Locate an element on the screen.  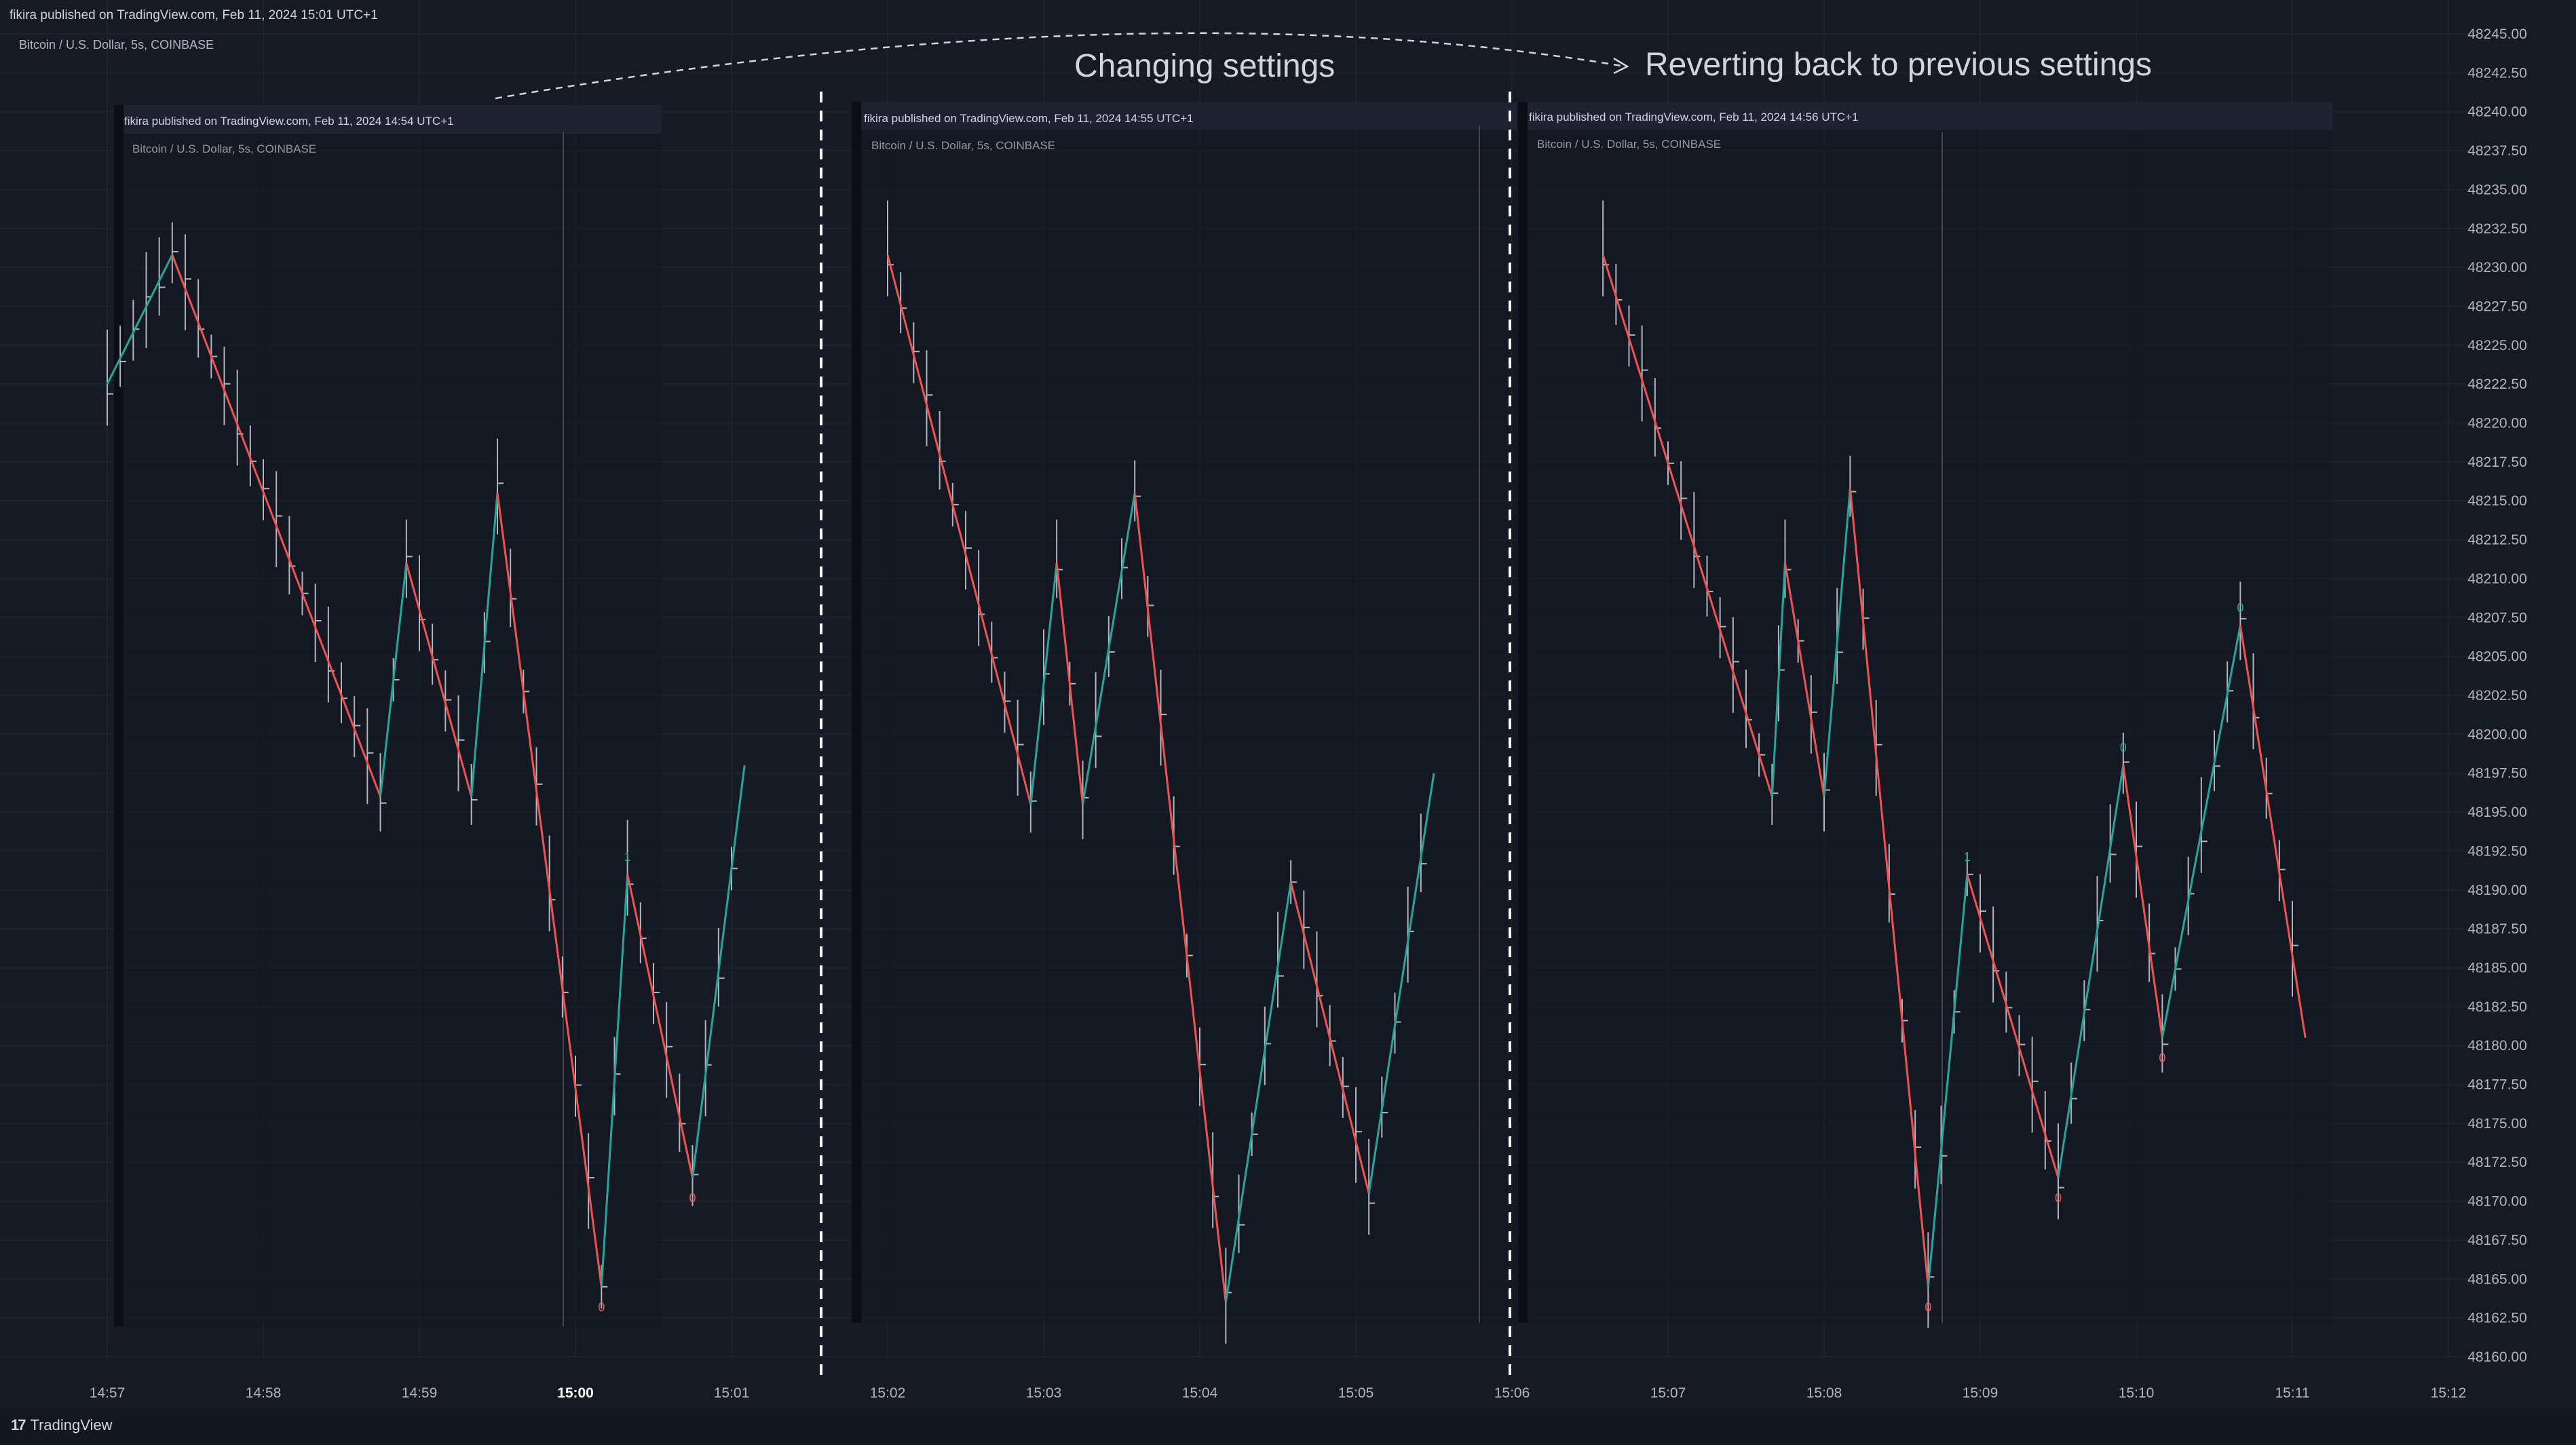
y-tick-label: 48200.00 is located at coordinates (2497, 734).